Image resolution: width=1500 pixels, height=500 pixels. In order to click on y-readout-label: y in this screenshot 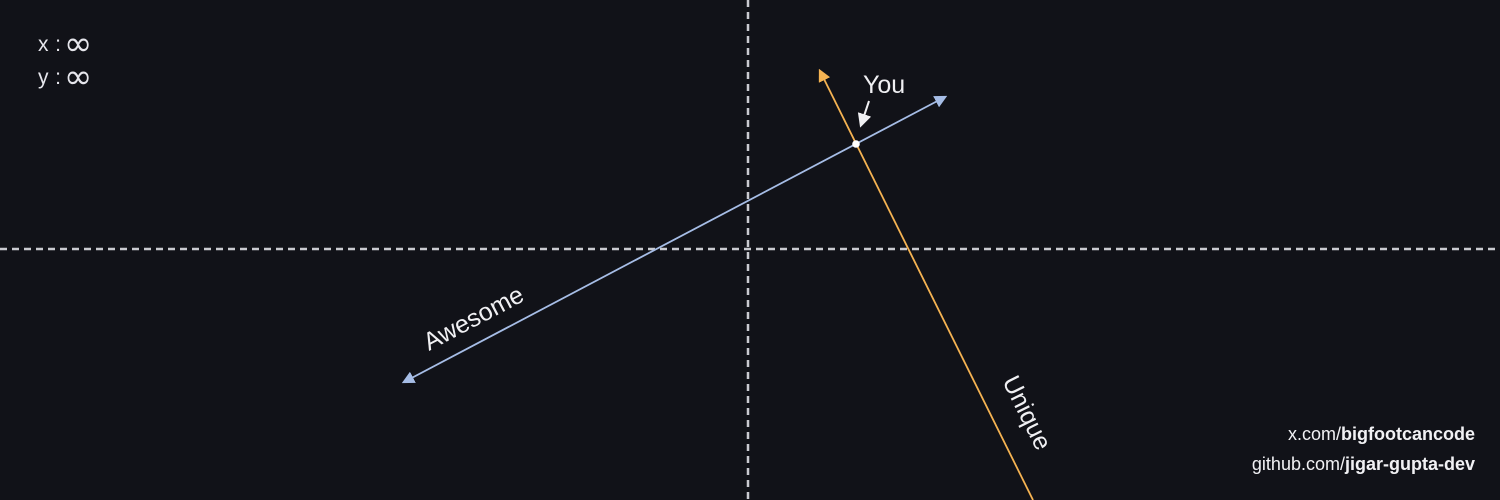, I will do `click(43, 77)`.